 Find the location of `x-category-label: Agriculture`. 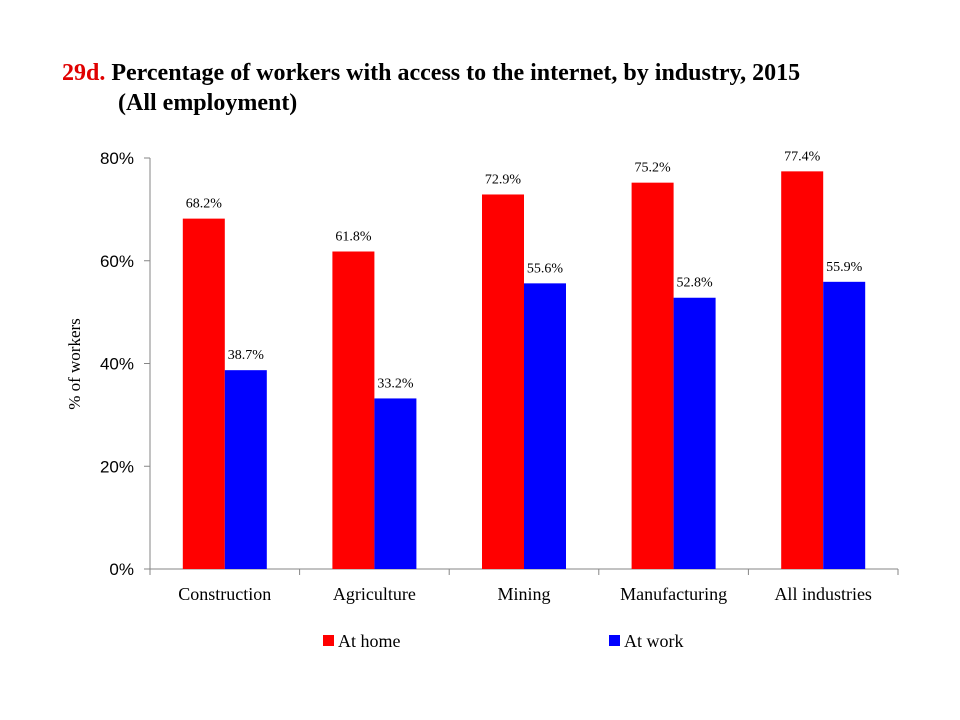

x-category-label: Agriculture is located at coordinates (374, 594).